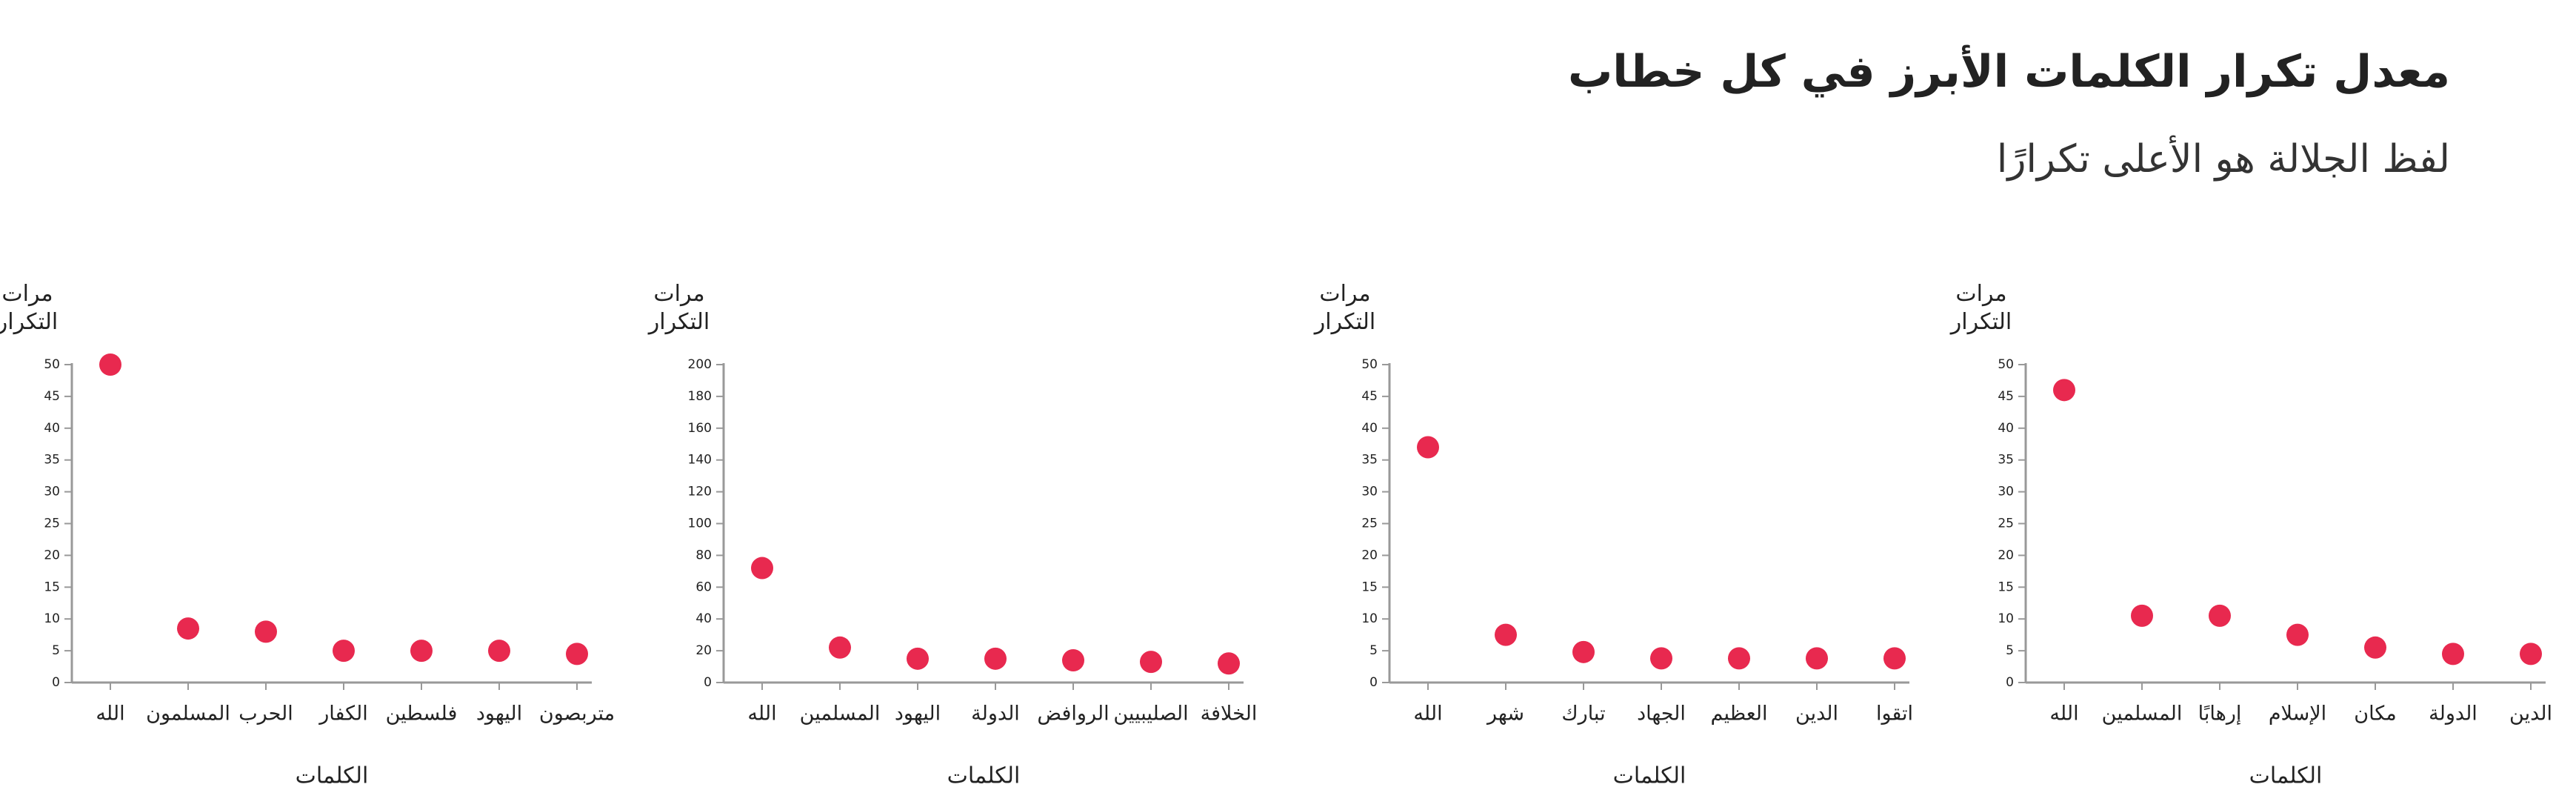 The image size is (2576, 810). Describe the element at coordinates (2223, 159) in the screenshot. I see `subtitle: لفظ الجلالة هو الأعلى تكرارًا` at that location.